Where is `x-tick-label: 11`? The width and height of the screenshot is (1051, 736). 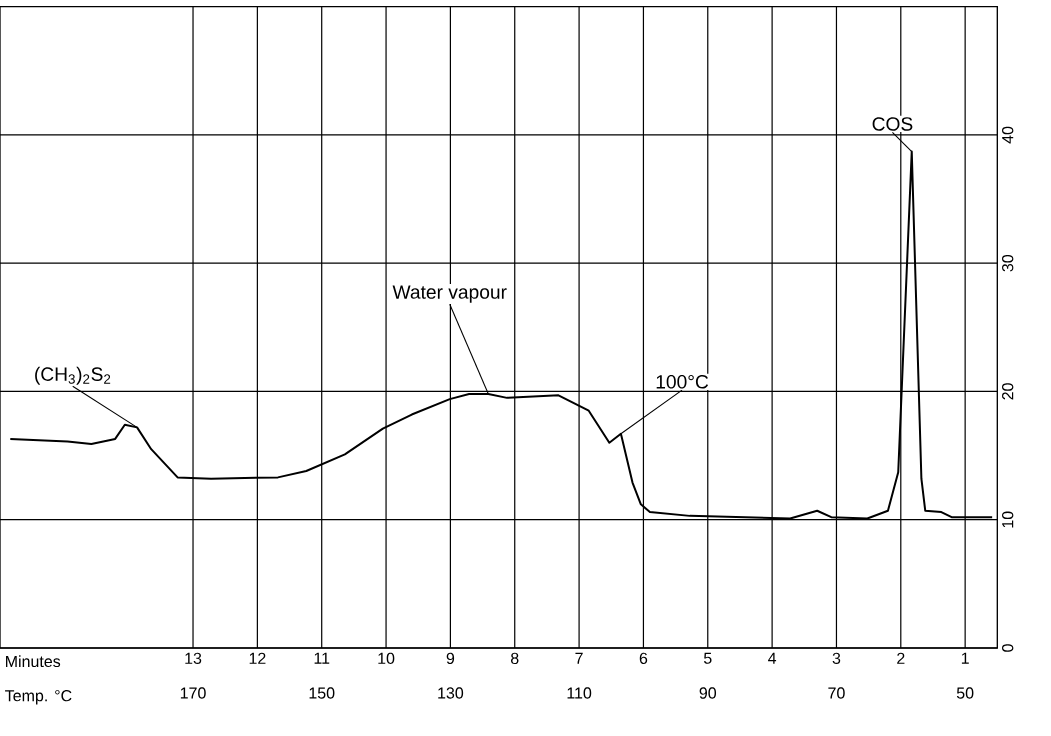 x-tick-label: 11 is located at coordinates (322, 658).